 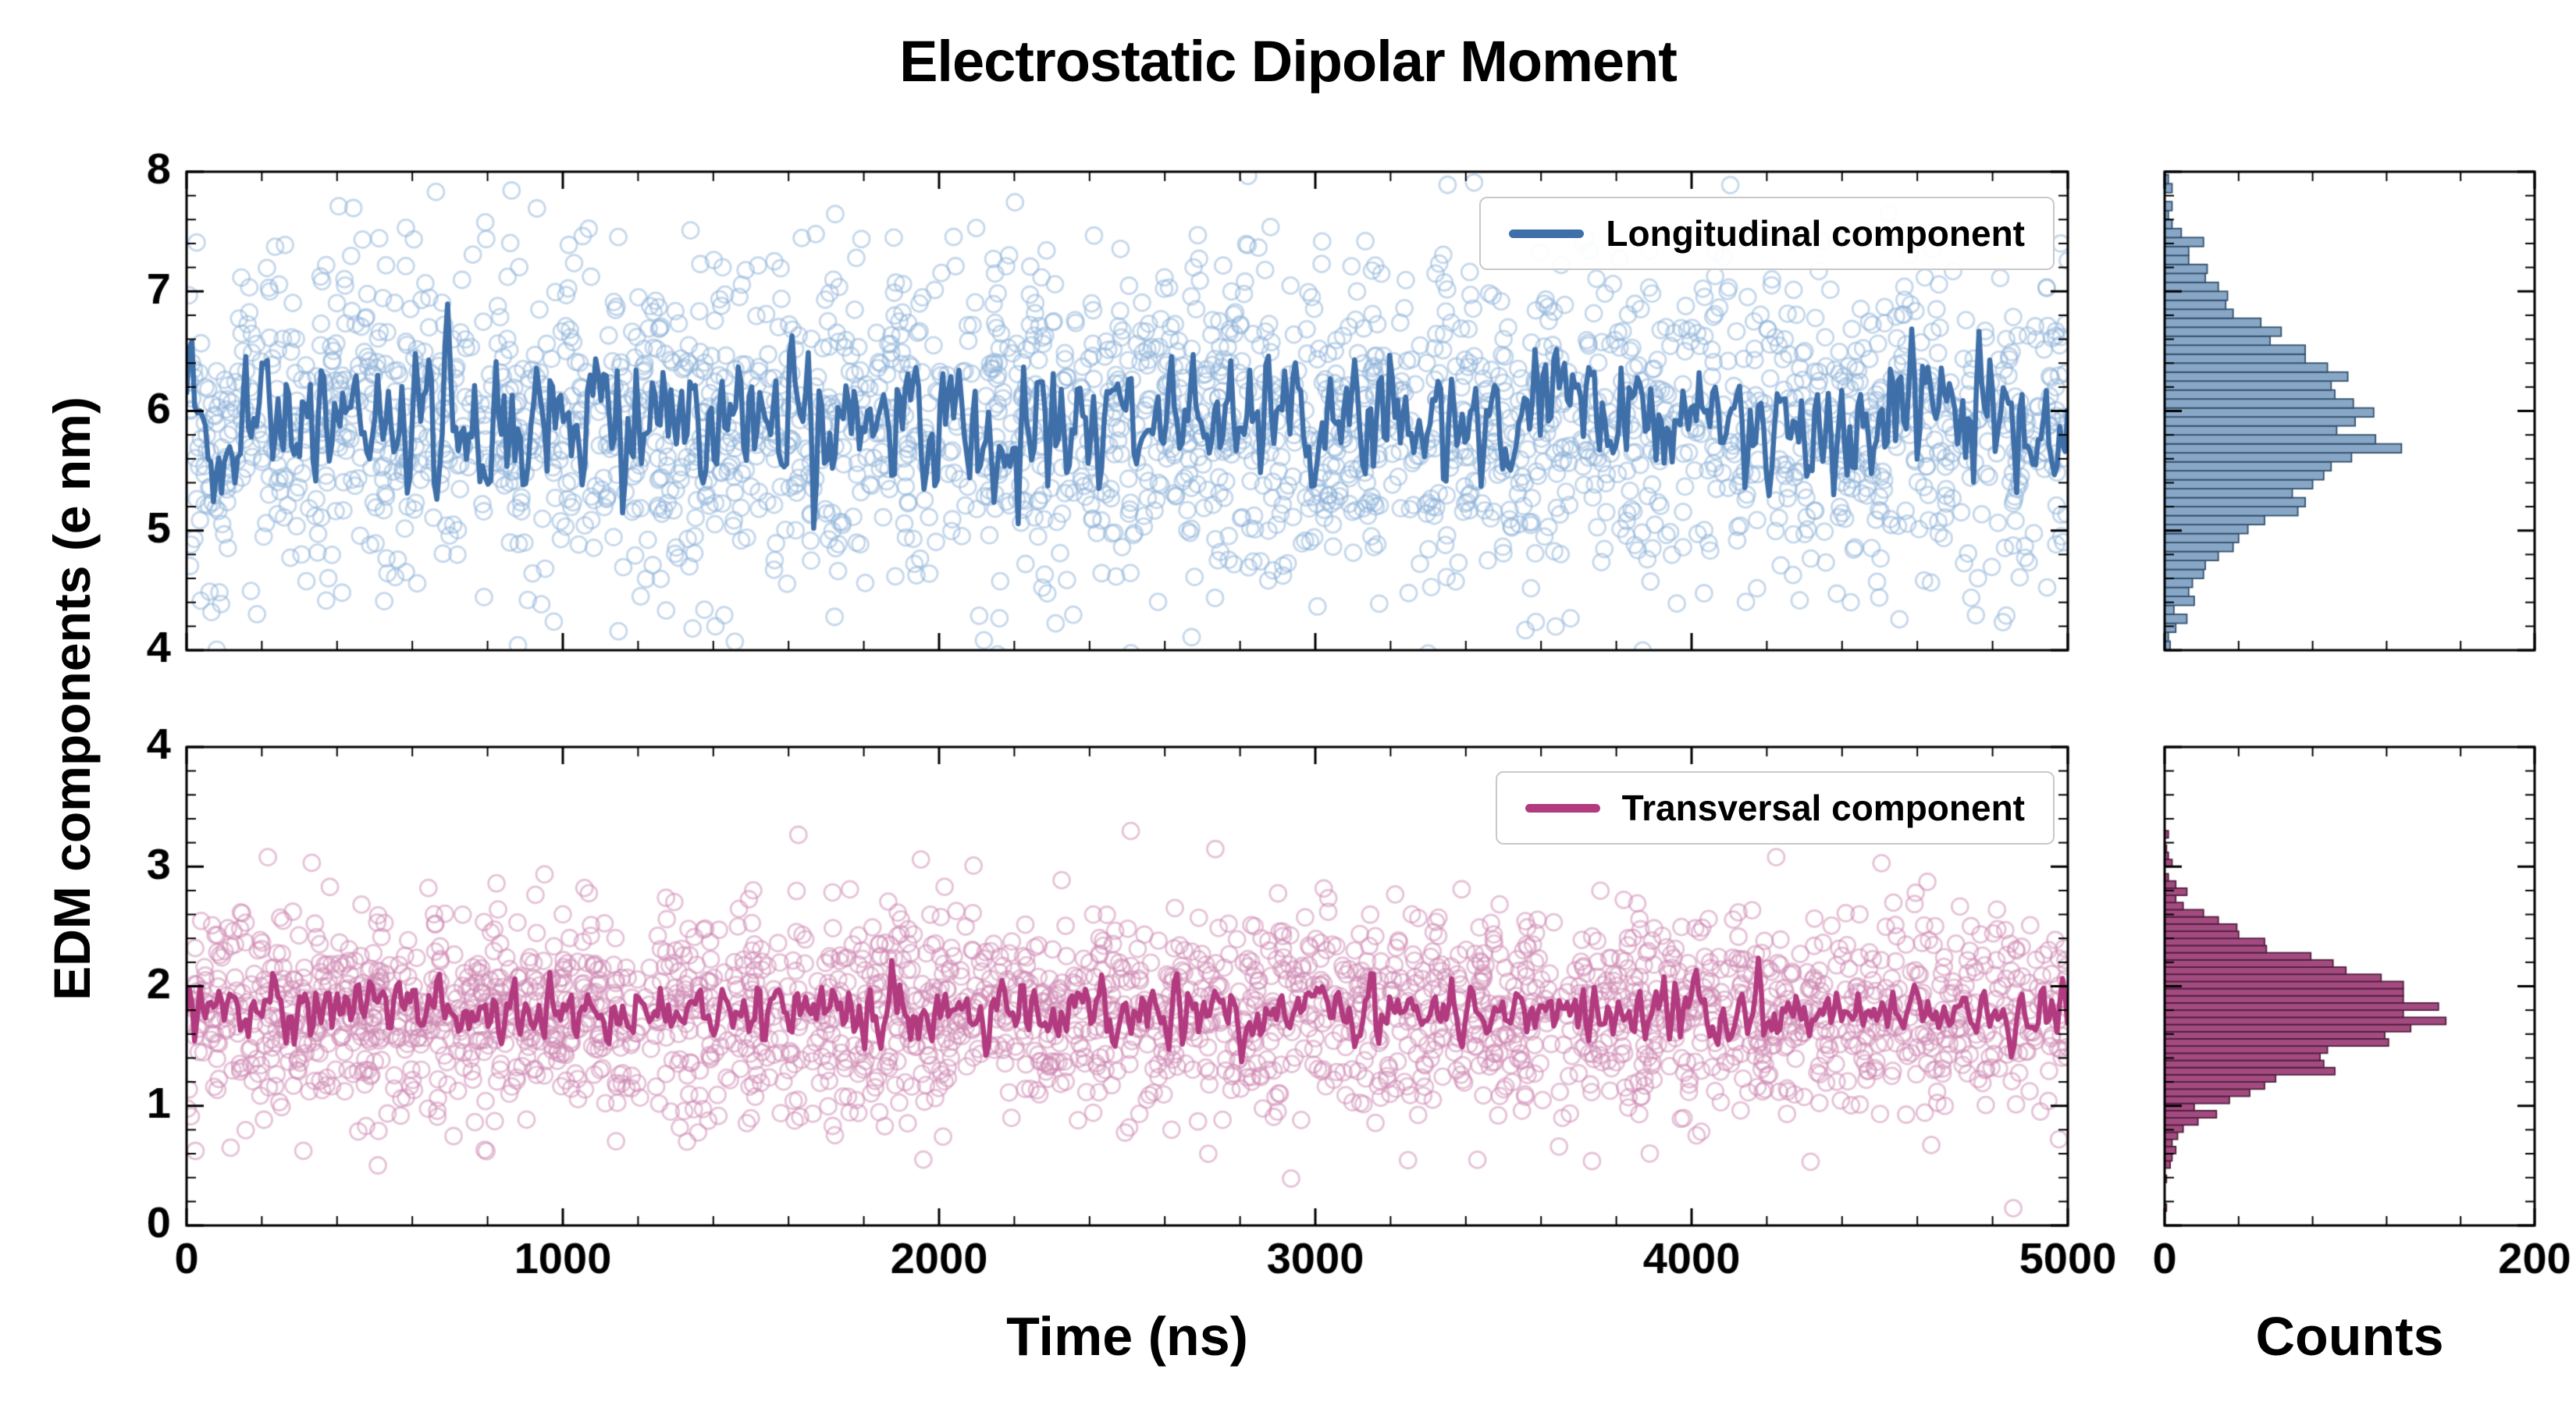 What do you see at coordinates (2349, 1337) in the screenshot?
I see `x-axis-label-counts: Counts` at bounding box center [2349, 1337].